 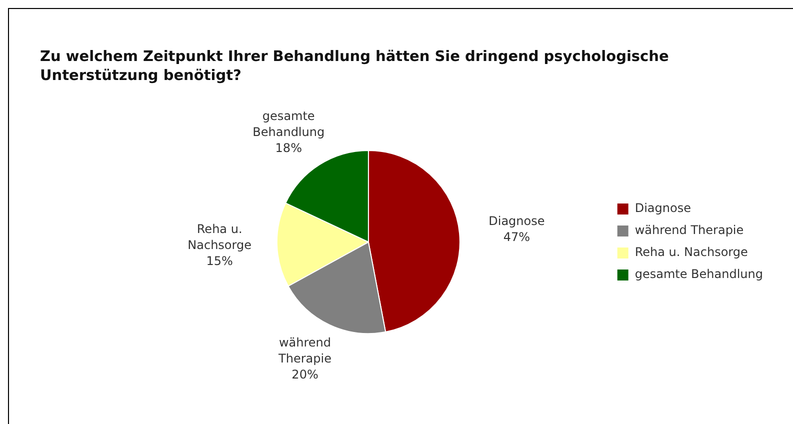 I want to click on slice-label: Diagnose, so click(x=516, y=221).